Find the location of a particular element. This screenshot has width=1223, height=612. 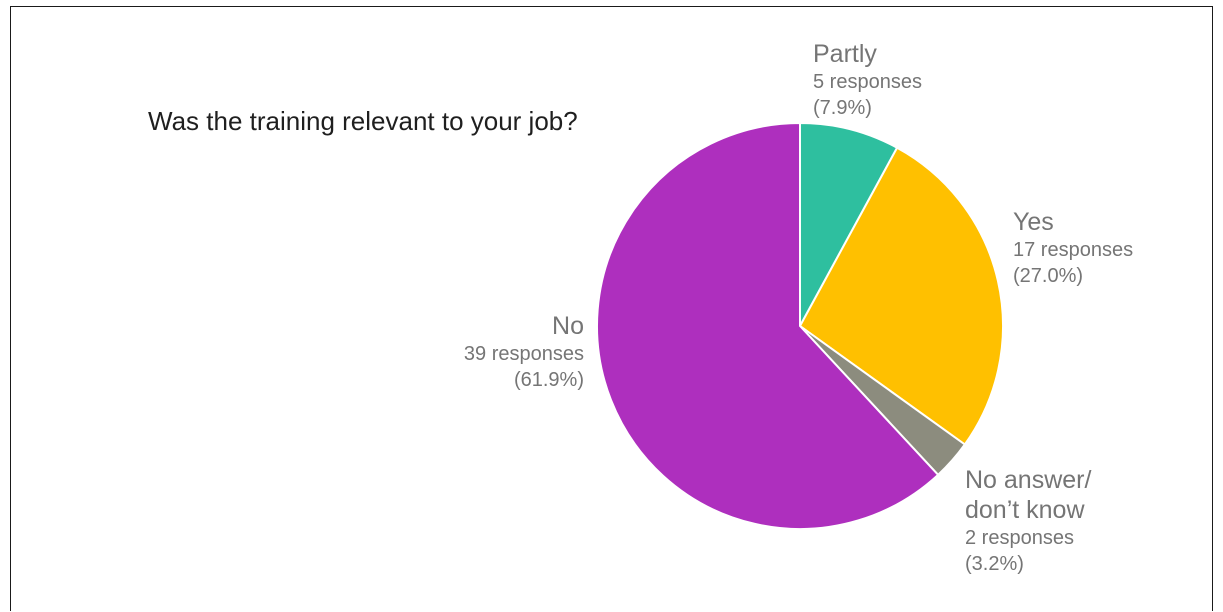

slice-name-no-answer-don-t-know-line-1: No answer/ is located at coordinates (1028, 480).